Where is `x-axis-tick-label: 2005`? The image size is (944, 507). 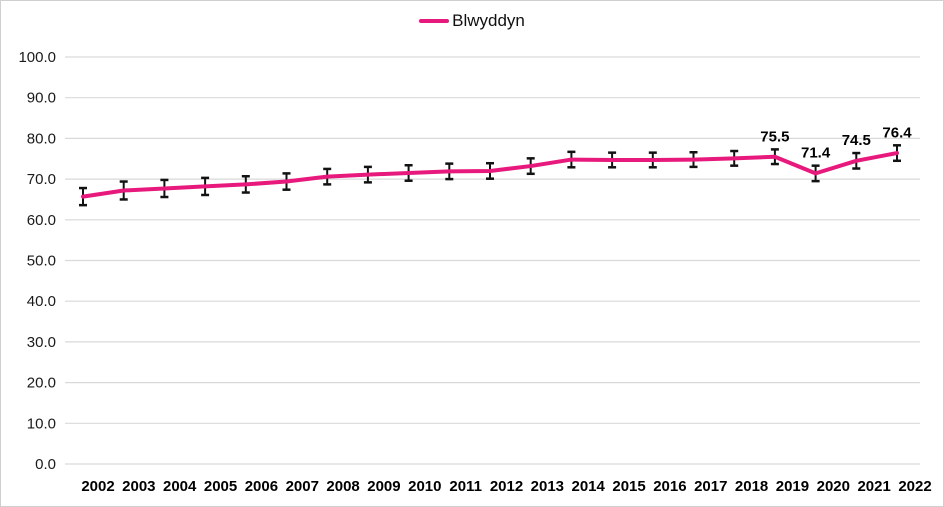 x-axis-tick-label: 2005 is located at coordinates (220, 486).